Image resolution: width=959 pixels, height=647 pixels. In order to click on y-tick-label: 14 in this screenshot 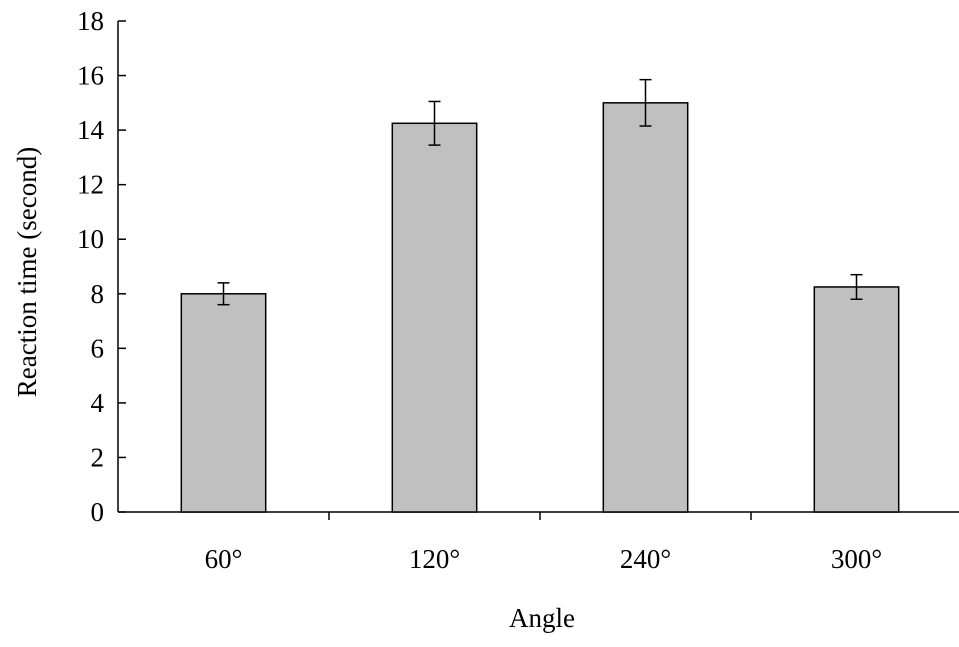, I will do `click(91, 130)`.